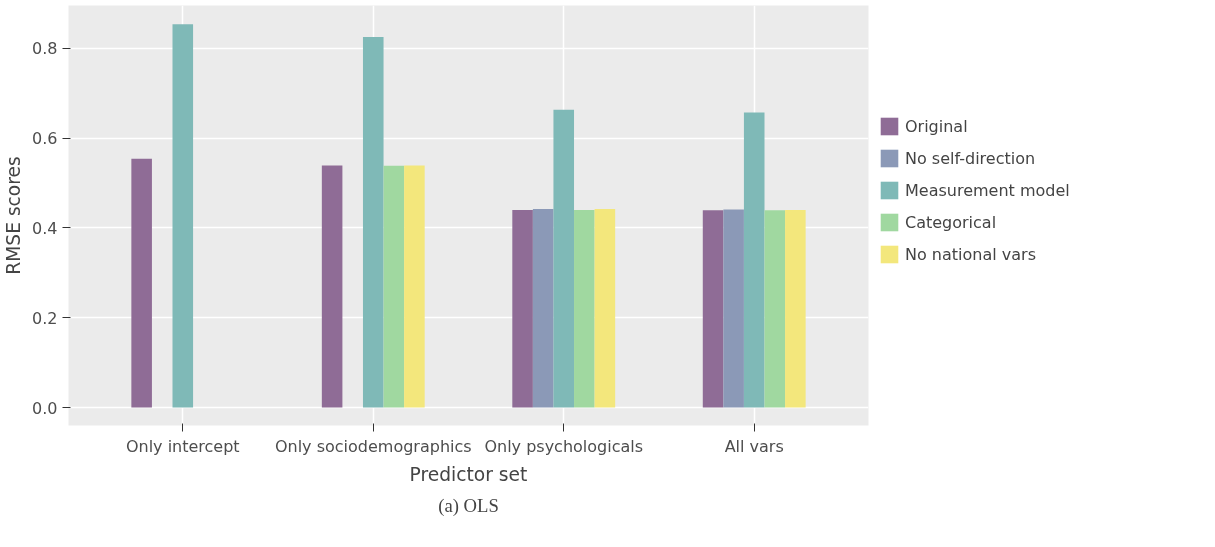 Image resolution: width=1215 pixels, height=547 pixels. I want to click on x-tick-label: Only sociodemographics, so click(373, 446).